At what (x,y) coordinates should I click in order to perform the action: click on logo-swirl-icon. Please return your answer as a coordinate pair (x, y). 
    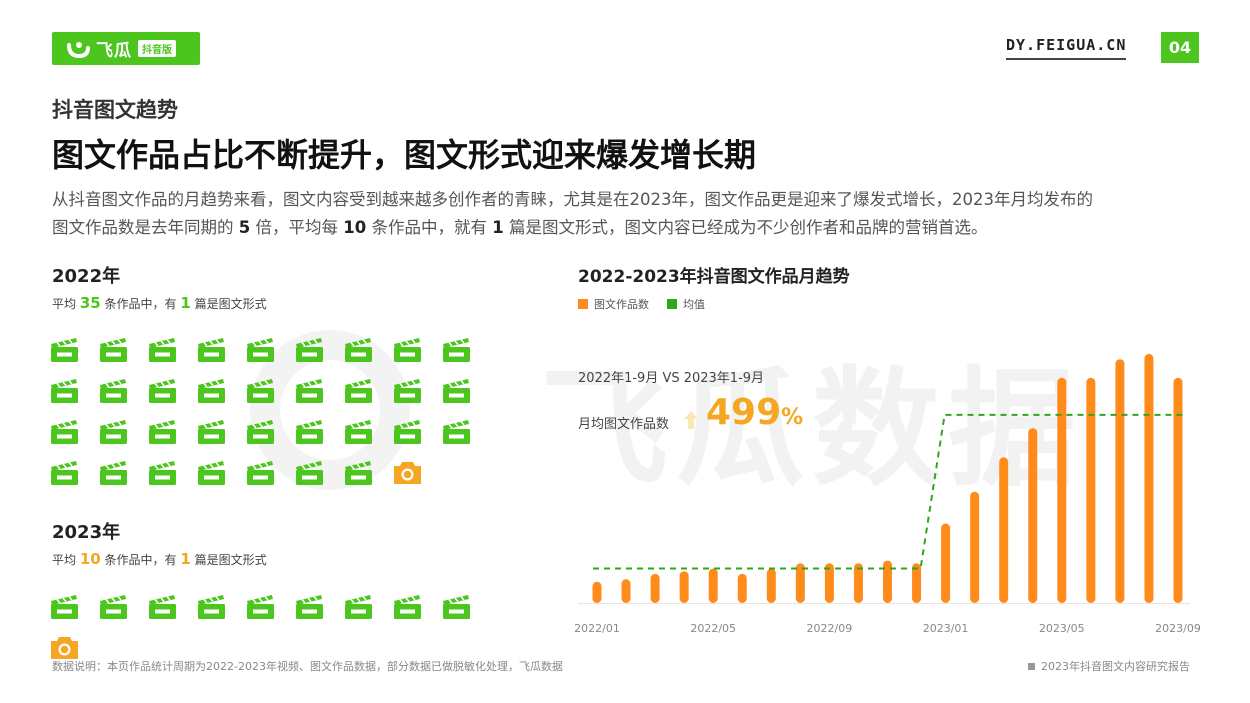
    Looking at the image, I should click on (78, 49).